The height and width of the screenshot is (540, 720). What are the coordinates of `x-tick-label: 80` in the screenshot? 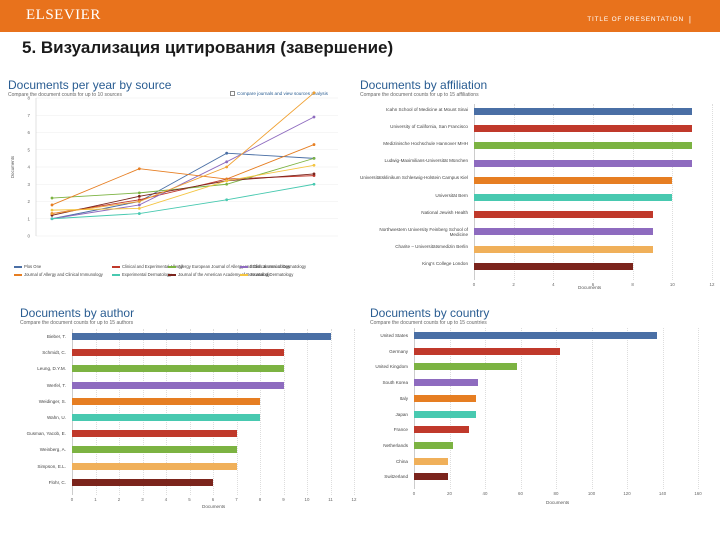 It's located at (556, 493).